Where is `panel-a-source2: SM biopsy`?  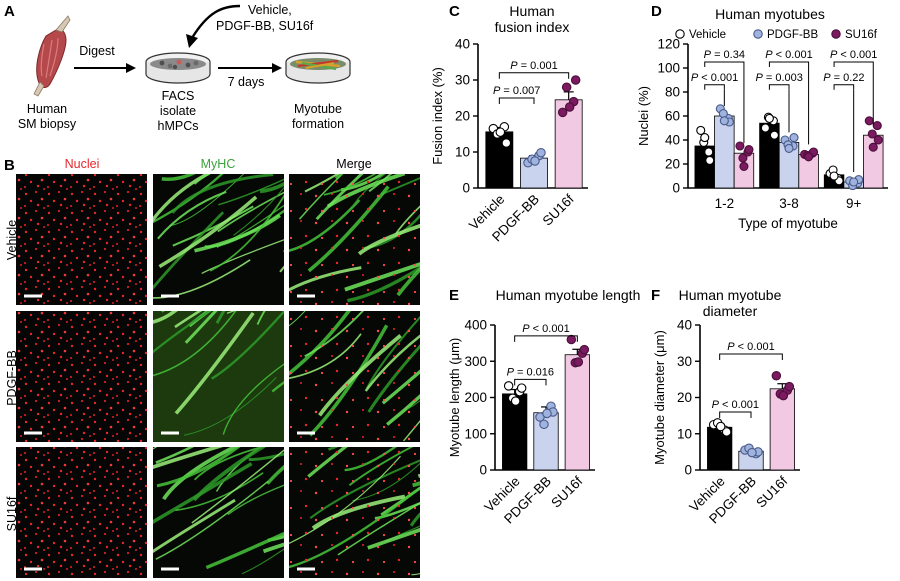
panel-a-source2: SM biopsy is located at coordinates (47, 124).